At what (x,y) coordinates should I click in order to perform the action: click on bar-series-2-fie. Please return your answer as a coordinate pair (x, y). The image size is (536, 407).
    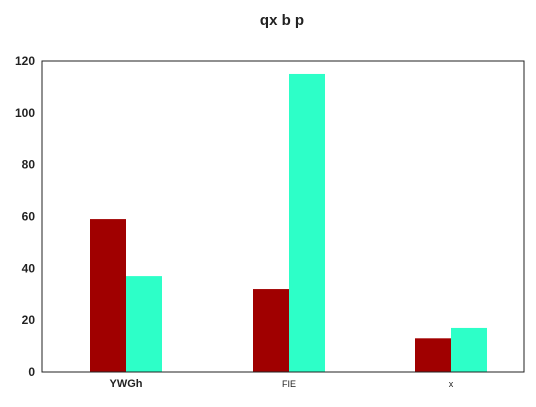
    Looking at the image, I should click on (307, 222).